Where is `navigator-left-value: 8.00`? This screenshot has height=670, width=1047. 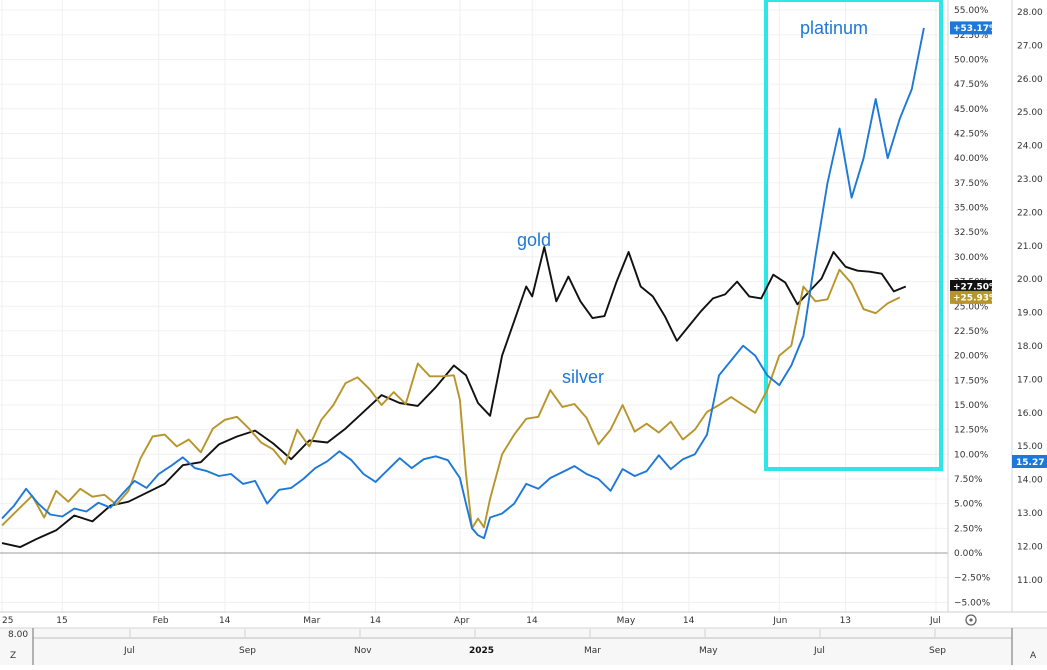
navigator-left-value: 8.00 is located at coordinates (18, 635).